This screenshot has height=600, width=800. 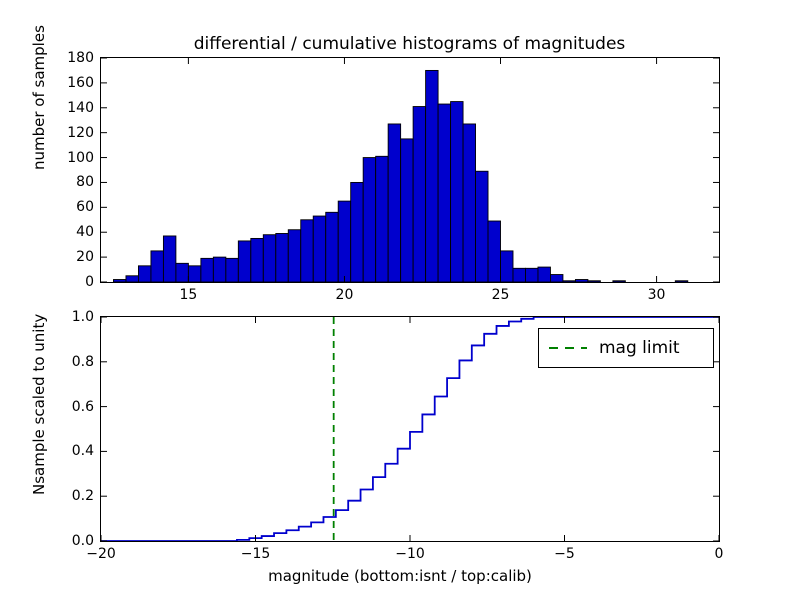 I want to click on top-ytick-label: 160, so click(x=80, y=82).